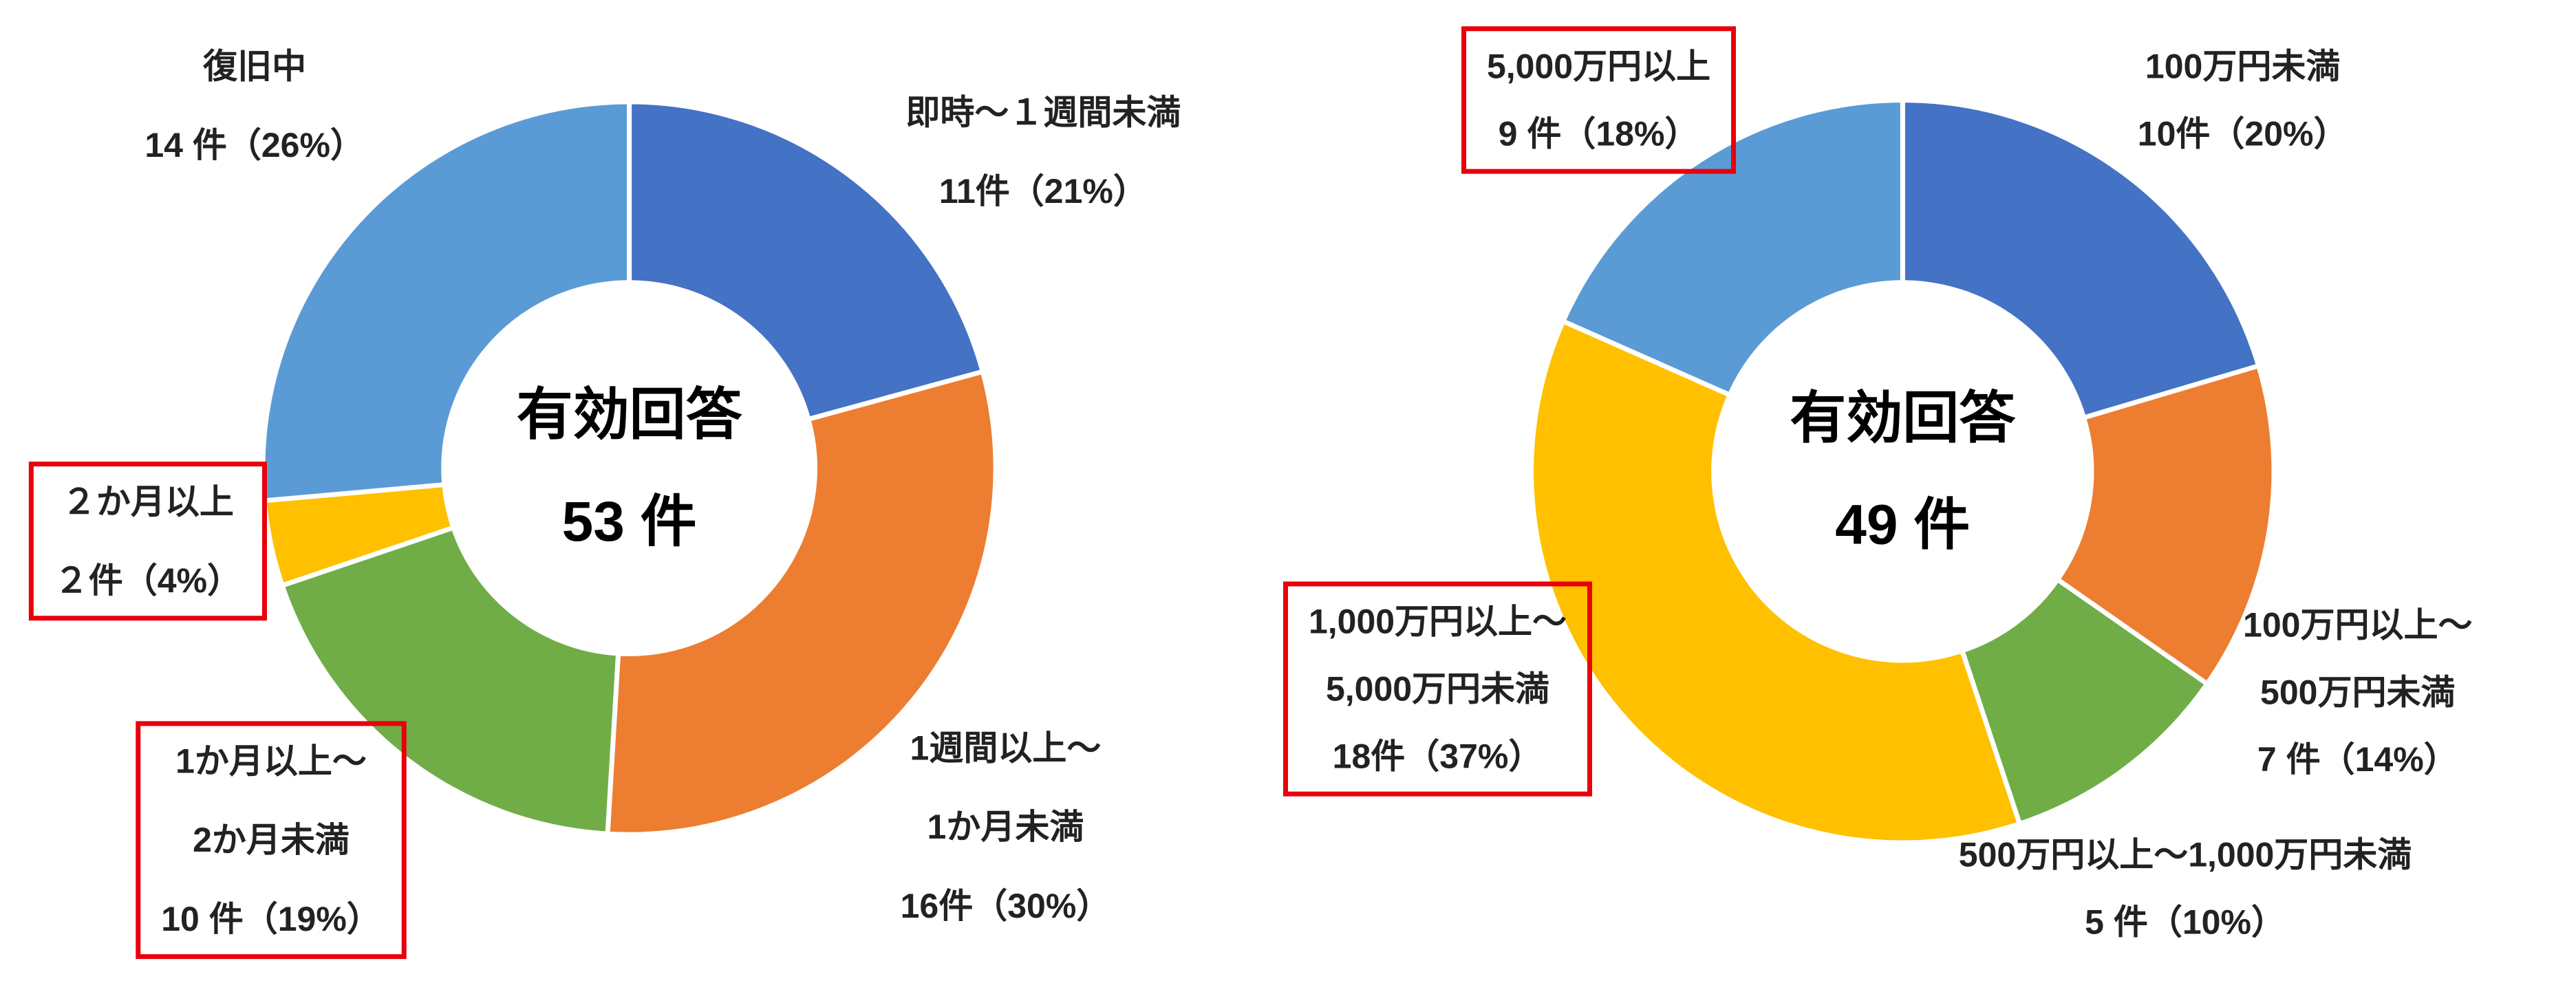 The width and height of the screenshot is (2576, 983). I want to click on value-label: 14 件（26%）, so click(254, 145).